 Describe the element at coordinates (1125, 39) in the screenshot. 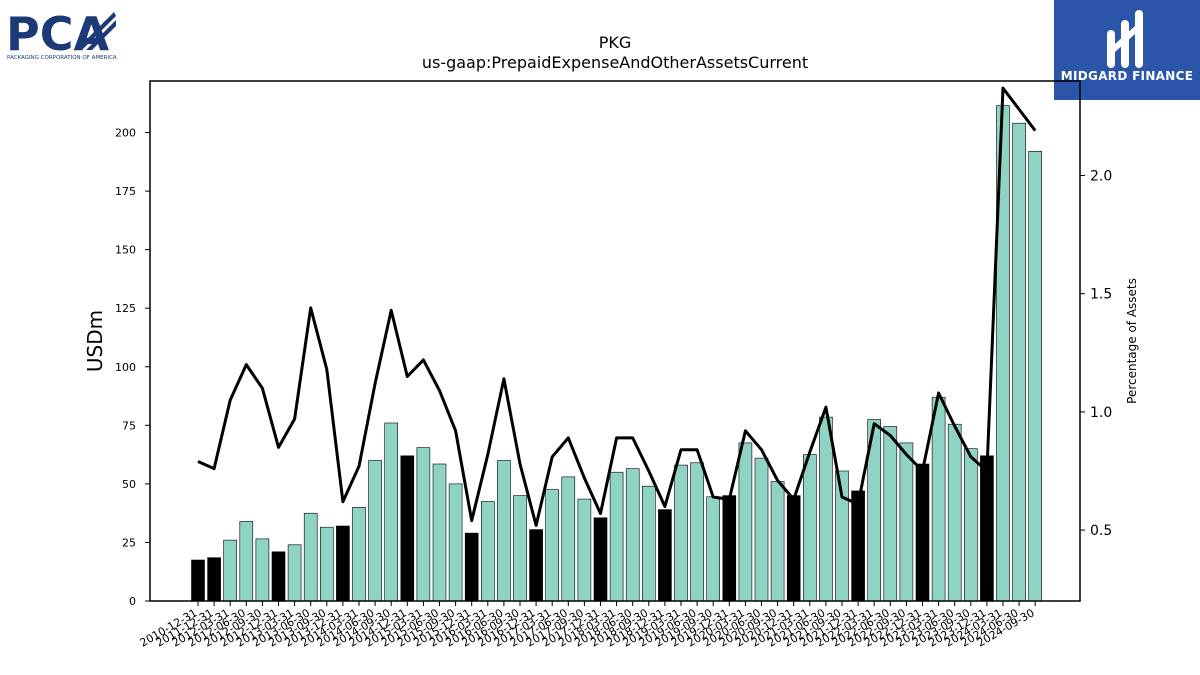

I see `midgard-logo-icon` at that location.